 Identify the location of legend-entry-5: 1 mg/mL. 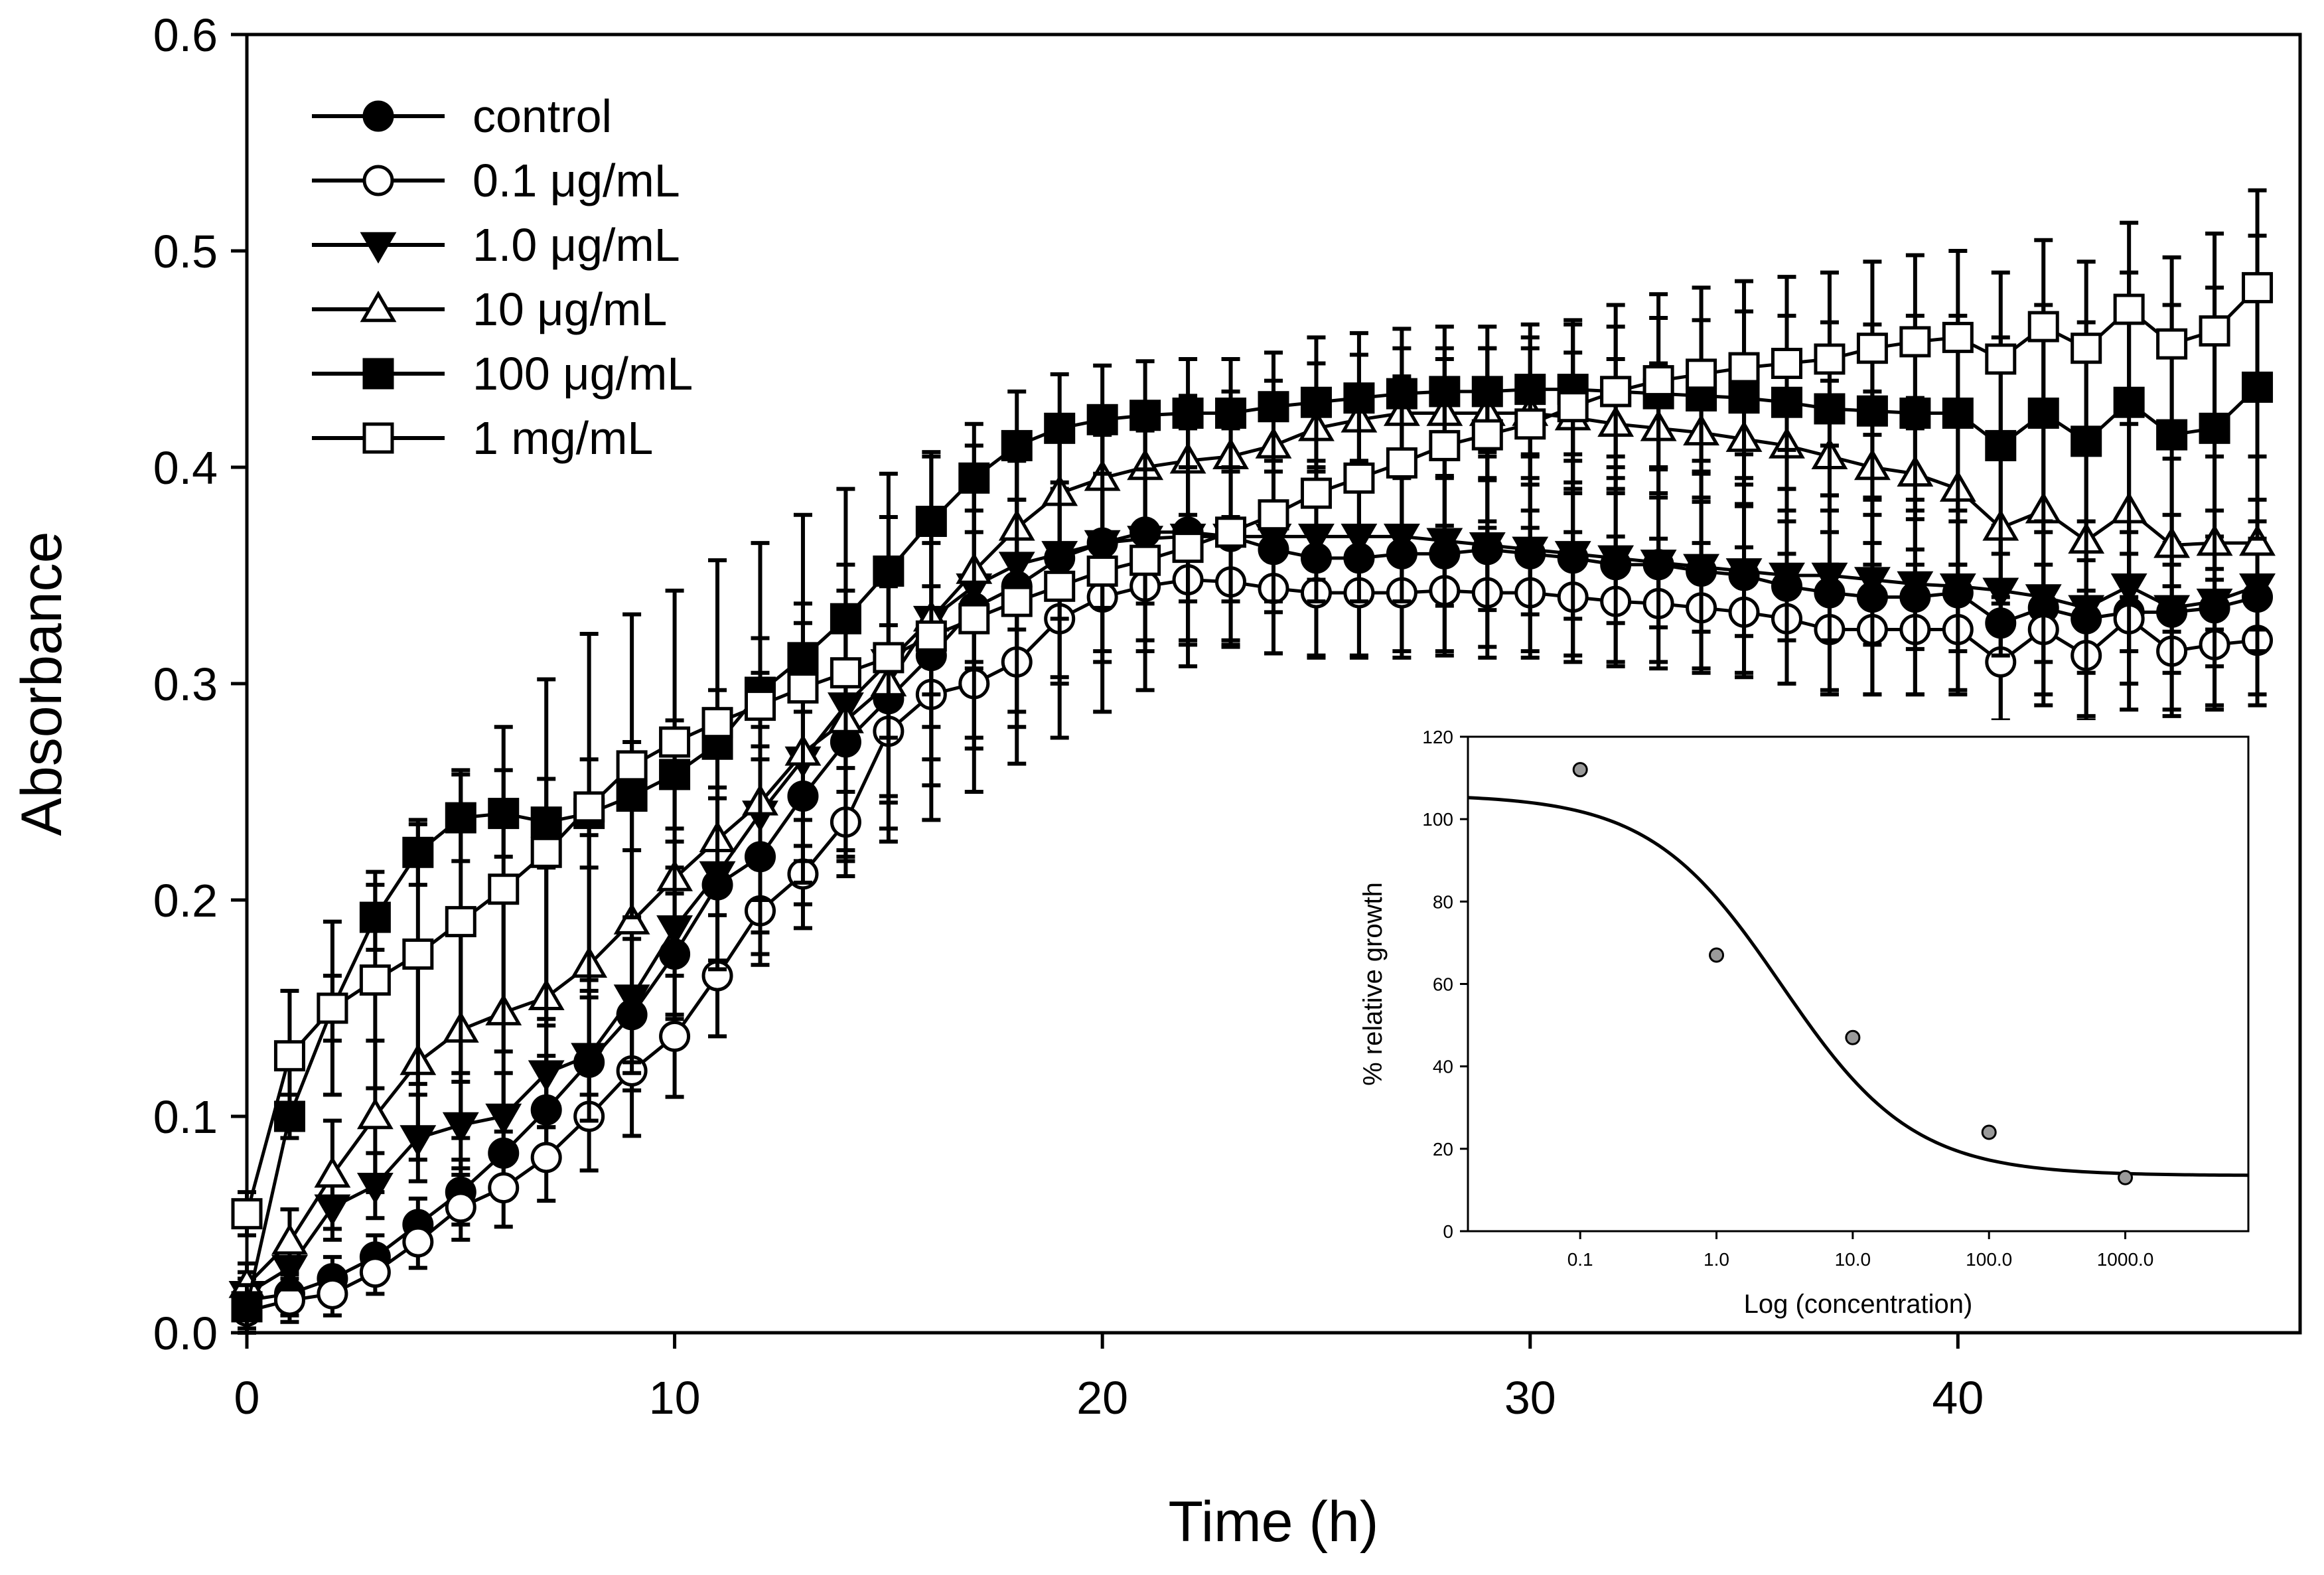
(482, 438).